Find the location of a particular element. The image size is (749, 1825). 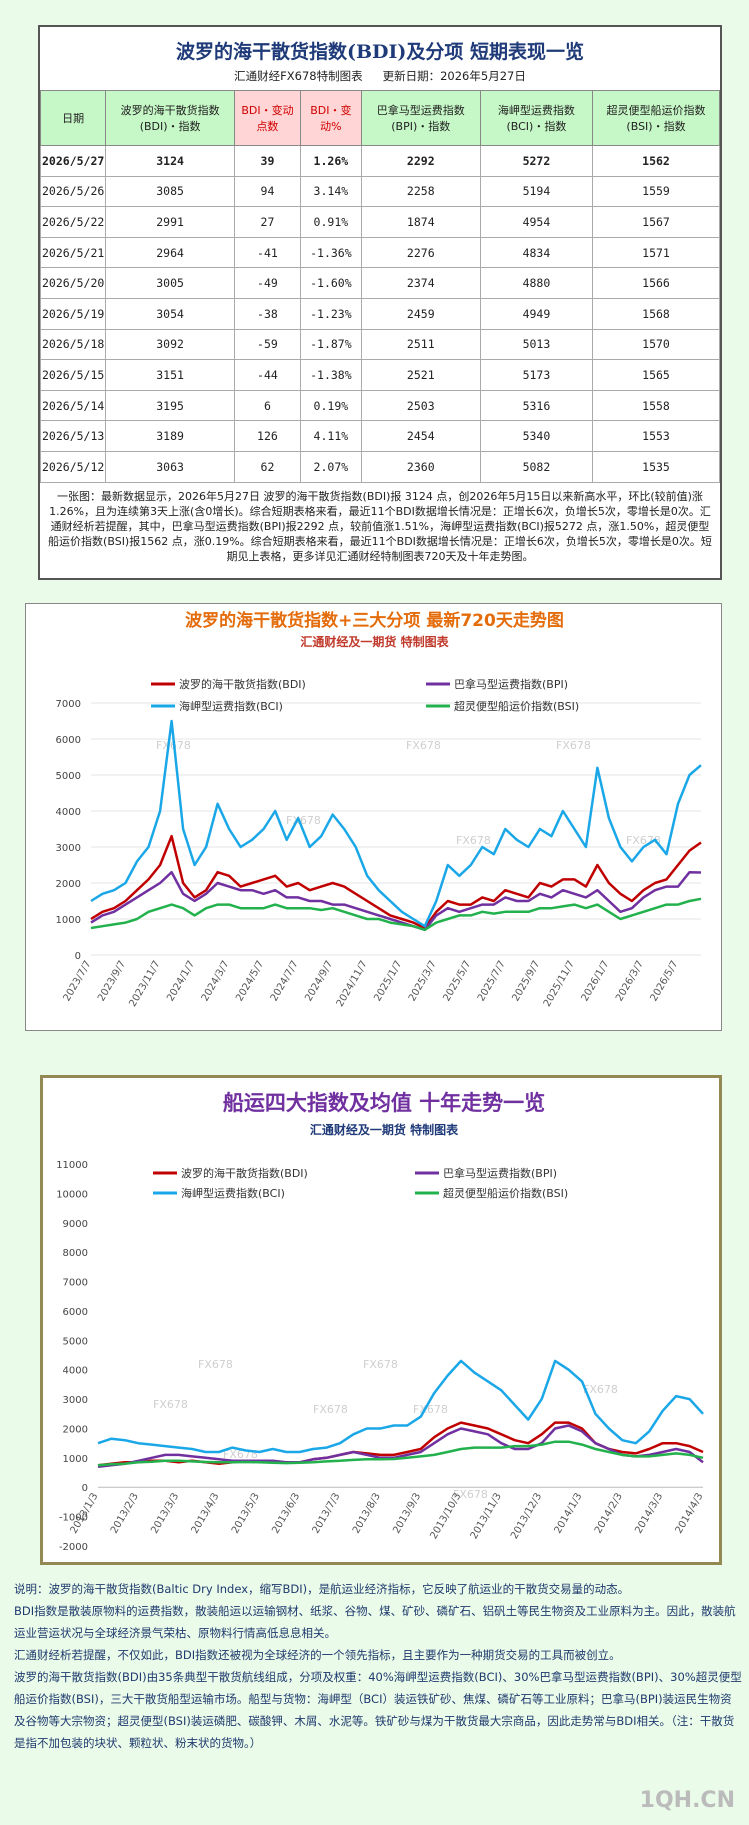

x-tick-label: 2014/2/3 is located at coordinates (609, 1513).